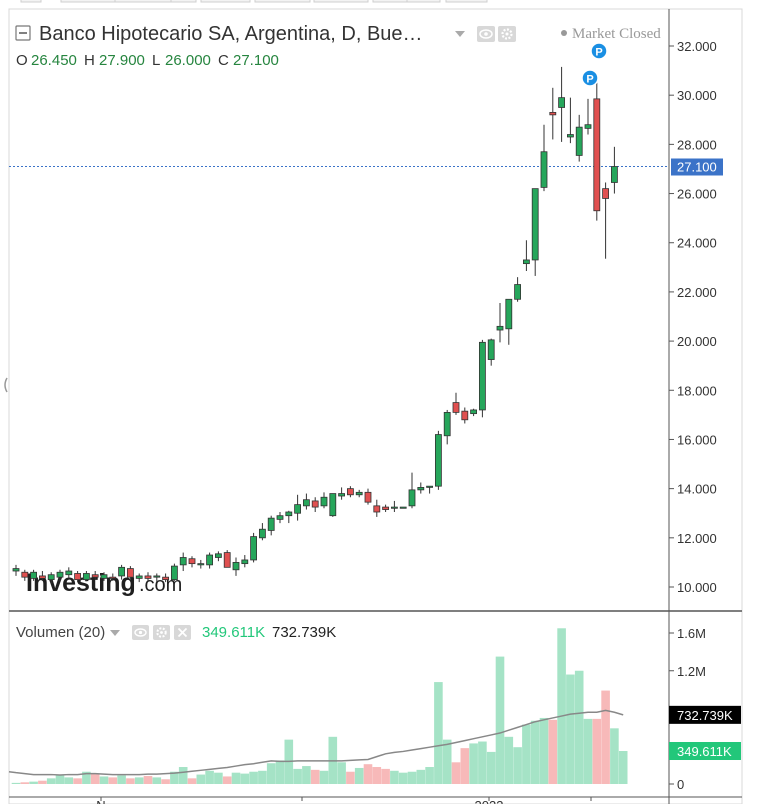 The height and width of the screenshot is (809, 770). I want to click on volume-tick-label: 1.2M, so click(691, 671).